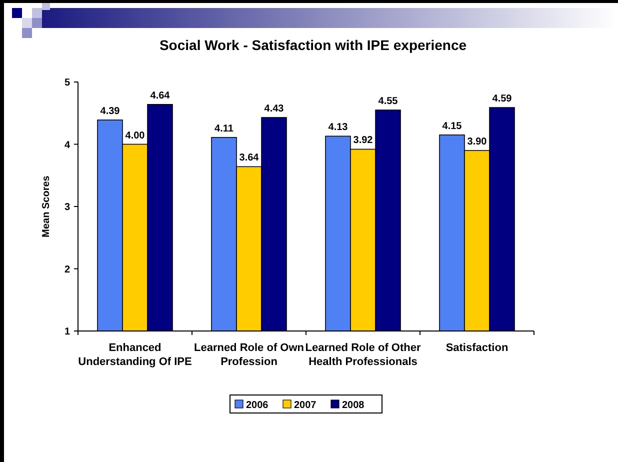 The image size is (618, 462). What do you see at coordinates (67, 207) in the screenshot?
I see `y-tick-label: 3` at bounding box center [67, 207].